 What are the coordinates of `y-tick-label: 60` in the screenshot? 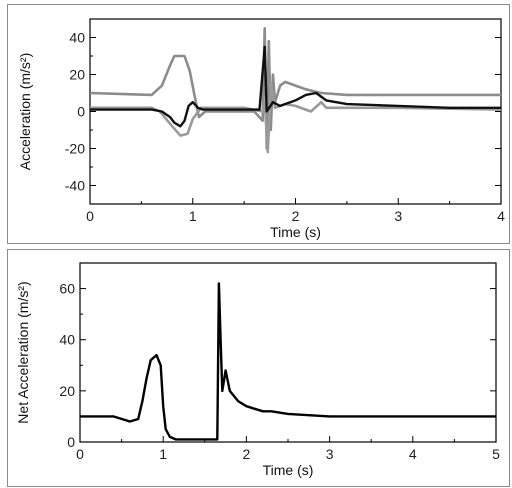 It's located at (67, 289).